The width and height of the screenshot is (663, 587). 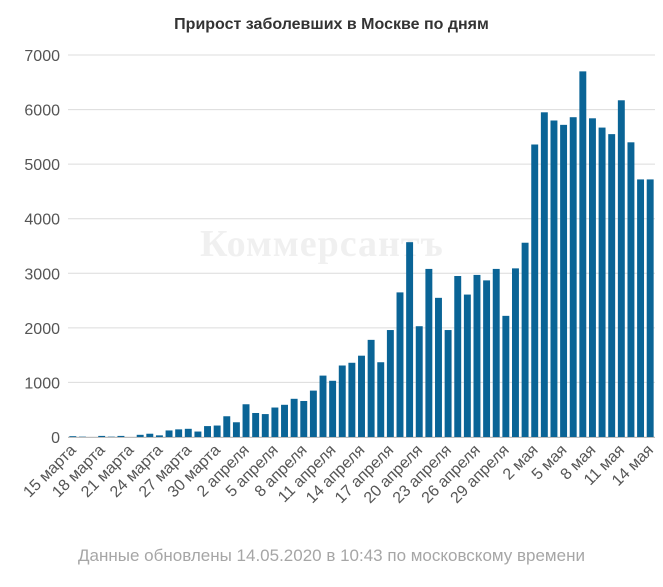 I want to click on y-tick-label: 4000, so click(x=42, y=220).